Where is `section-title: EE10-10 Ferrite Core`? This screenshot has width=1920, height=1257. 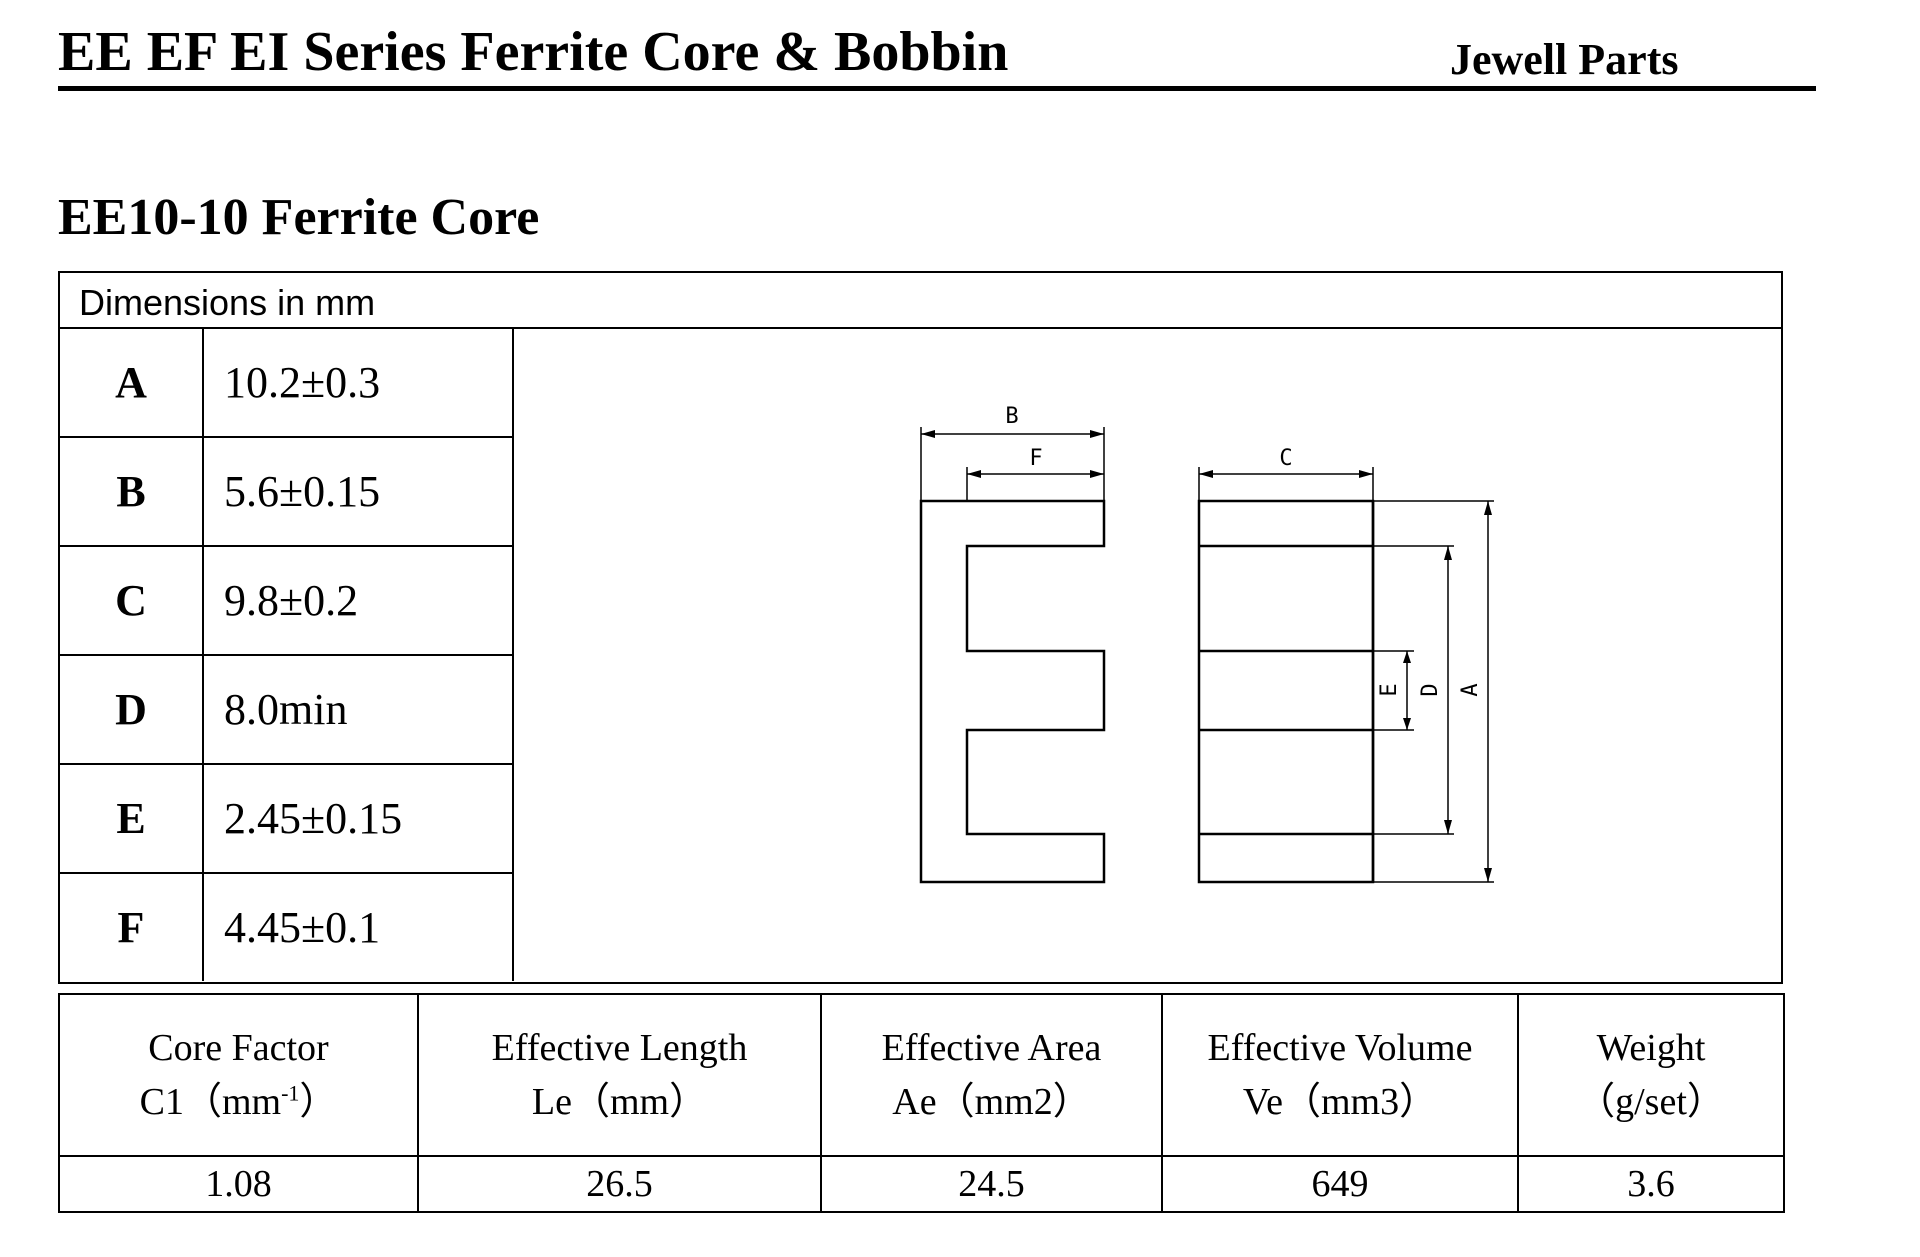
section-title: EE10-10 Ferrite Core is located at coordinates (299, 217).